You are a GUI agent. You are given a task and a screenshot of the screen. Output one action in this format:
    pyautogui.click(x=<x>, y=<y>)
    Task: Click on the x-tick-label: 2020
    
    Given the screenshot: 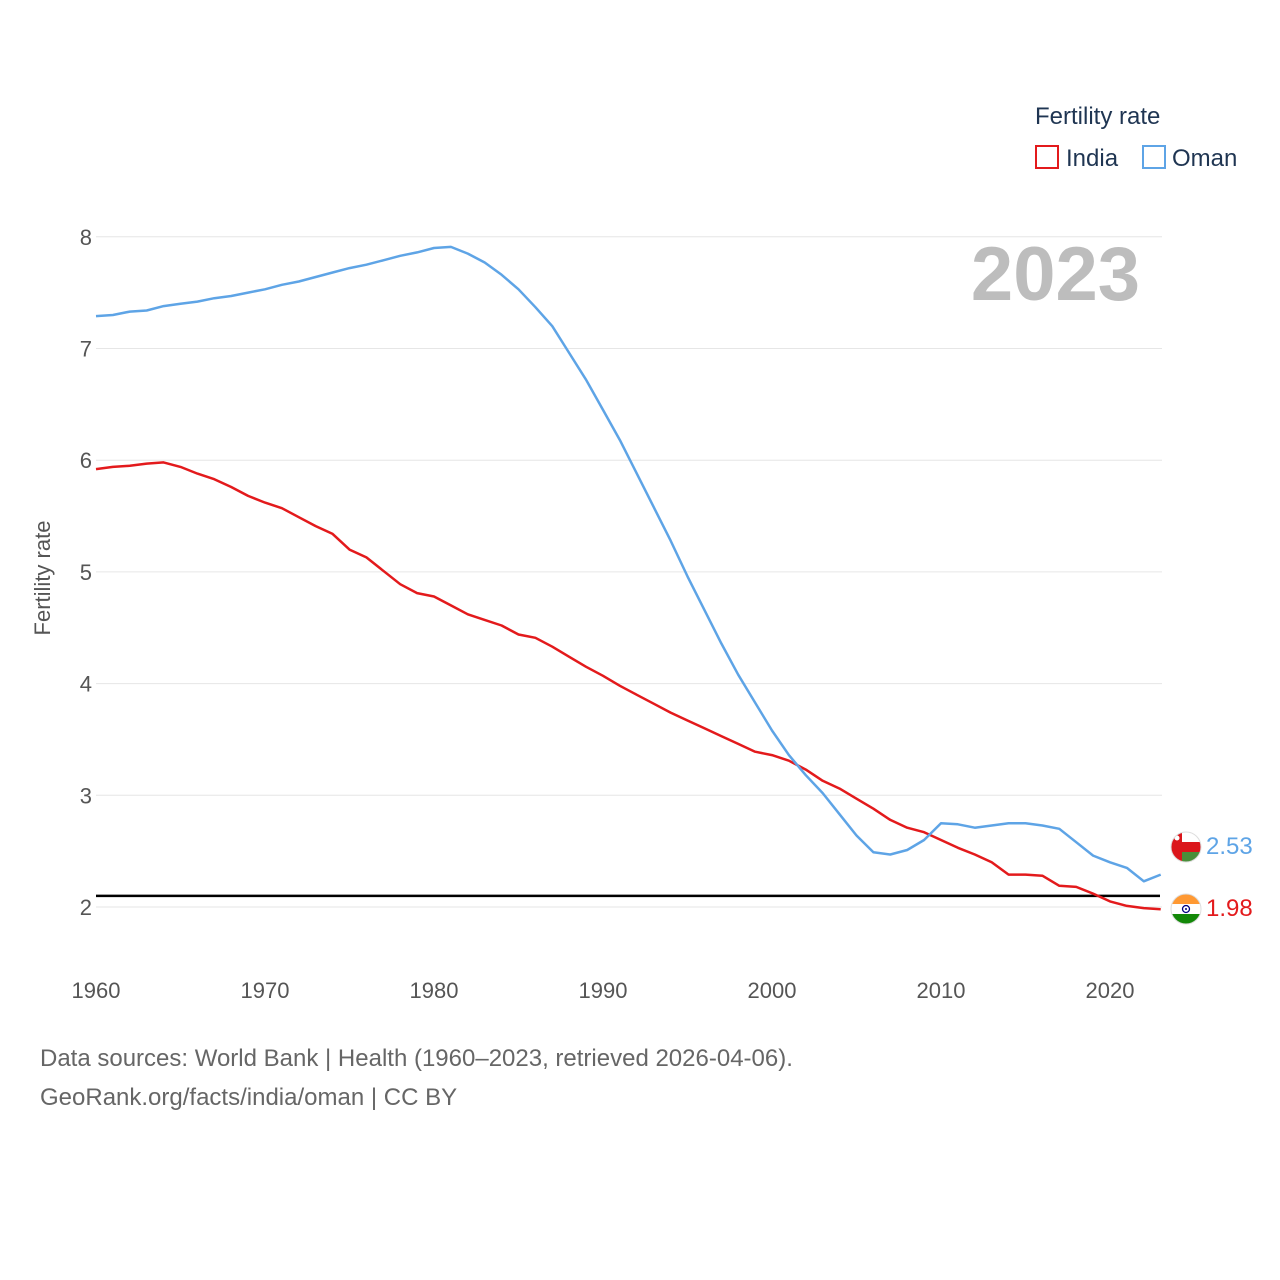 What is the action you would take?
    pyautogui.click(x=1110, y=990)
    